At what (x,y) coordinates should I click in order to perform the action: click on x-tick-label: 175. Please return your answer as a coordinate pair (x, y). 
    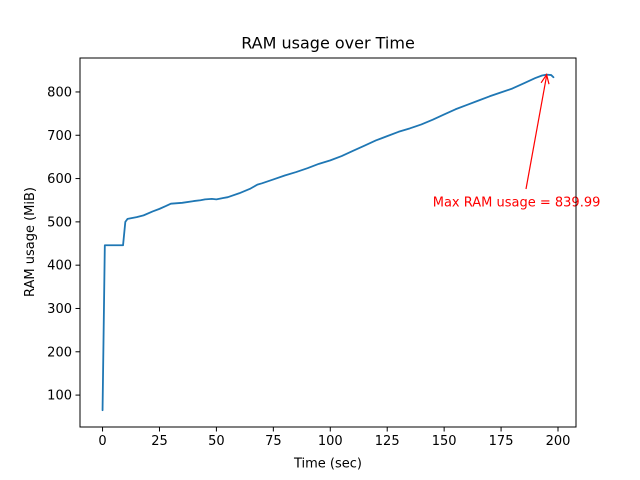
    Looking at the image, I should click on (501, 441).